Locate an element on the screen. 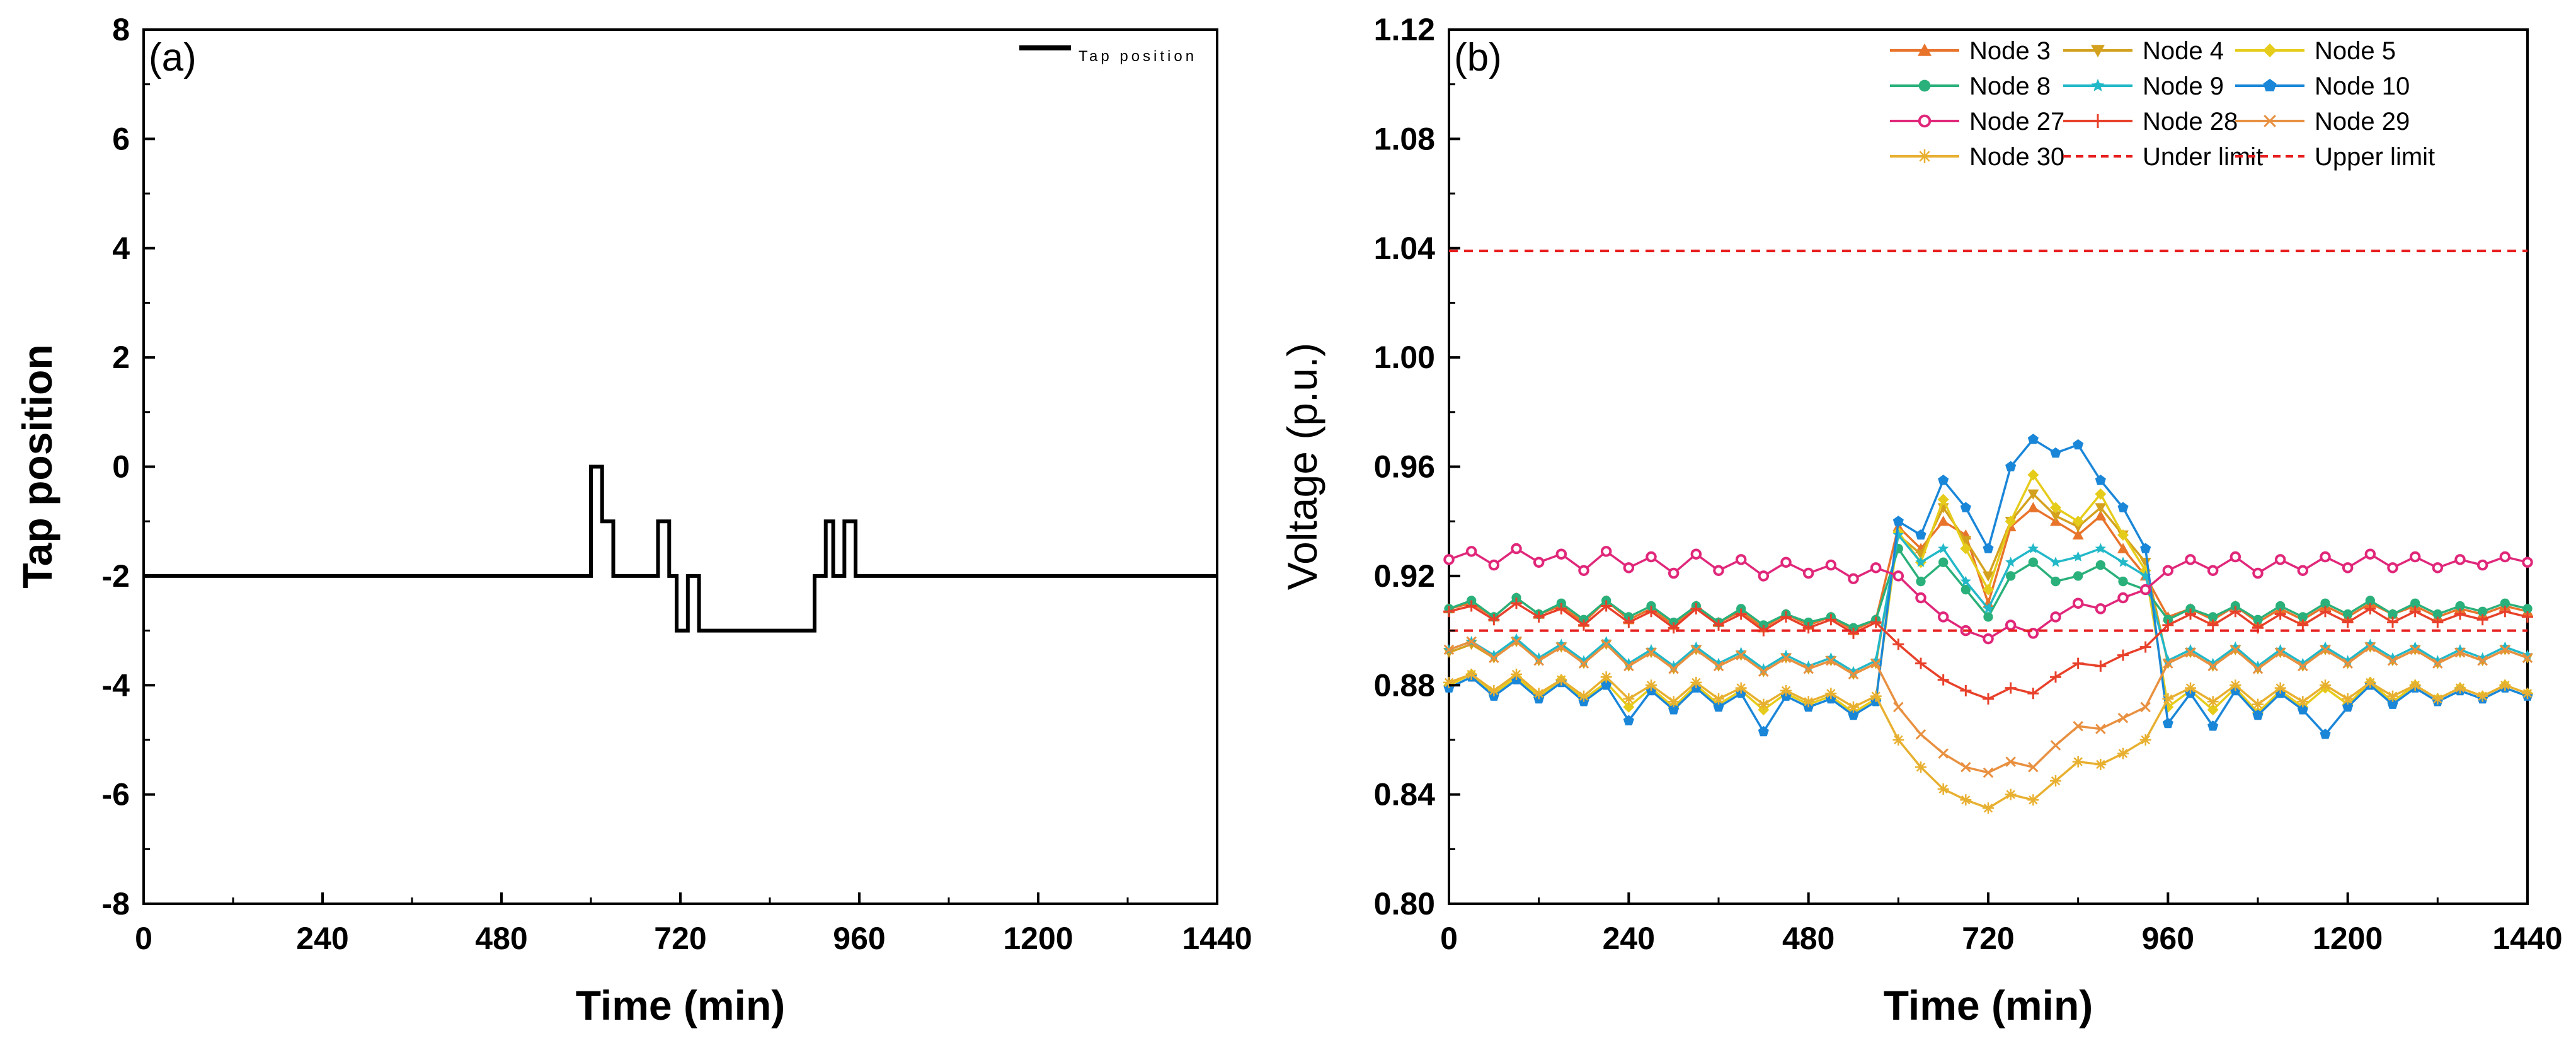  panel-a-y-tick-label: 8 is located at coordinates (121, 29).